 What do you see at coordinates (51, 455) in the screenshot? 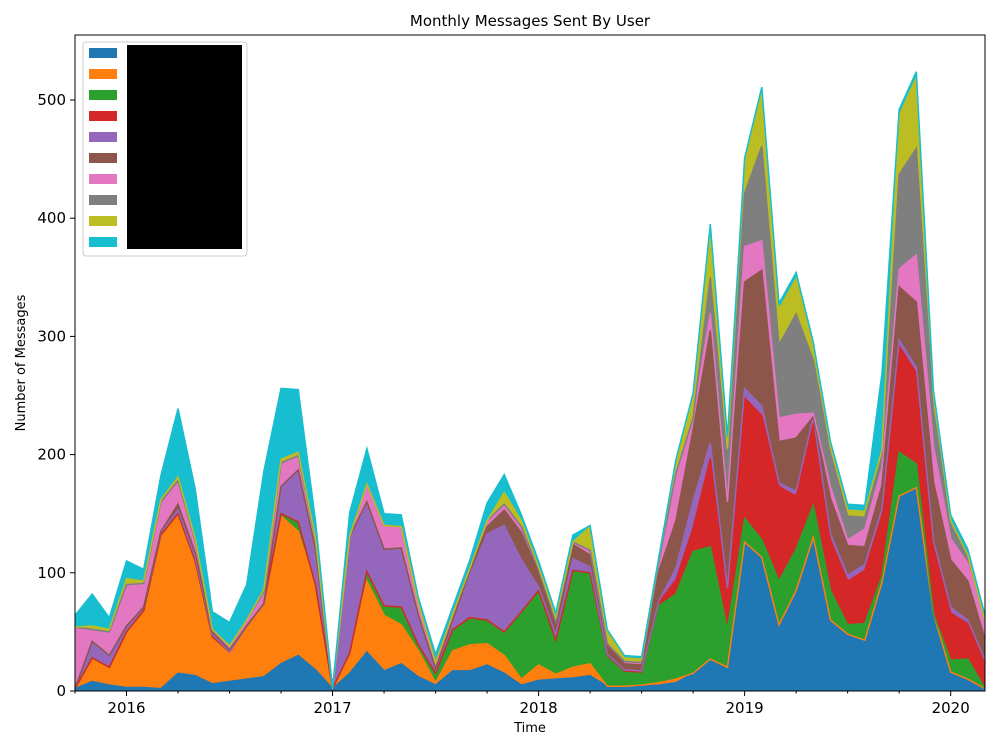
I see `y-tick-label: 200` at bounding box center [51, 455].